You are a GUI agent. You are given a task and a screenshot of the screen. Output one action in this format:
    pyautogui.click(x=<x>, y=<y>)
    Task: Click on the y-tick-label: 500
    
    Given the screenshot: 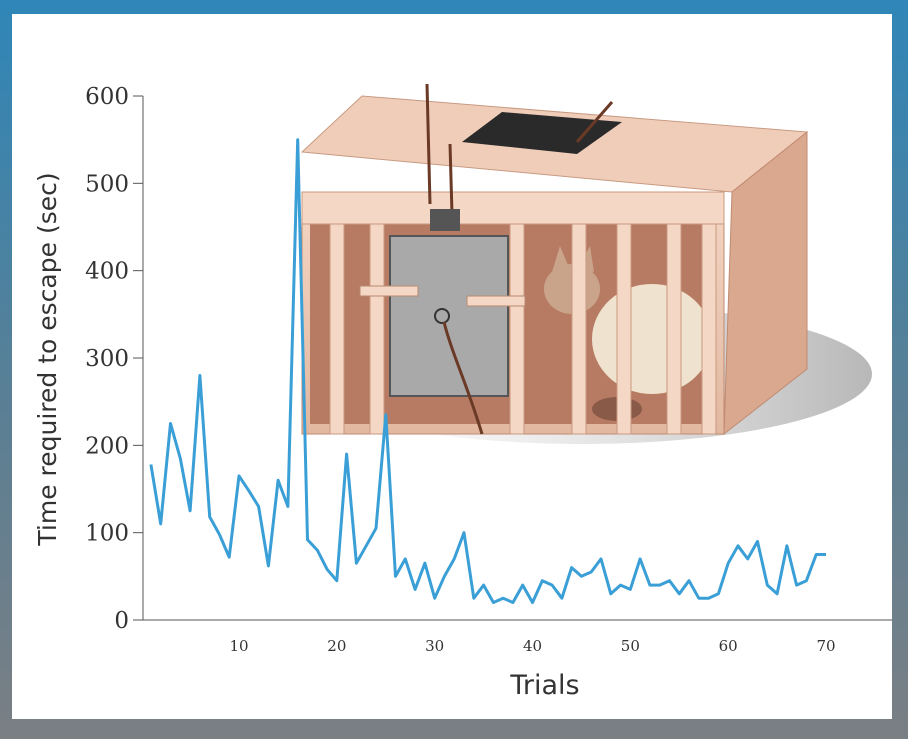 What is the action you would take?
    pyautogui.click(x=107, y=184)
    